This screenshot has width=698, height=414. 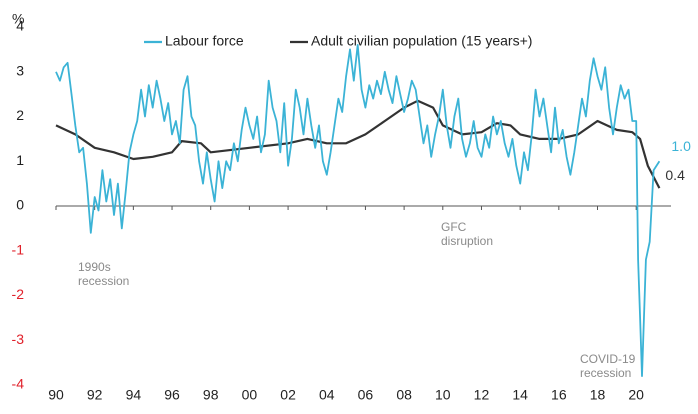 What do you see at coordinates (482, 395) in the screenshot?
I see `x-tick-label: 12` at bounding box center [482, 395].